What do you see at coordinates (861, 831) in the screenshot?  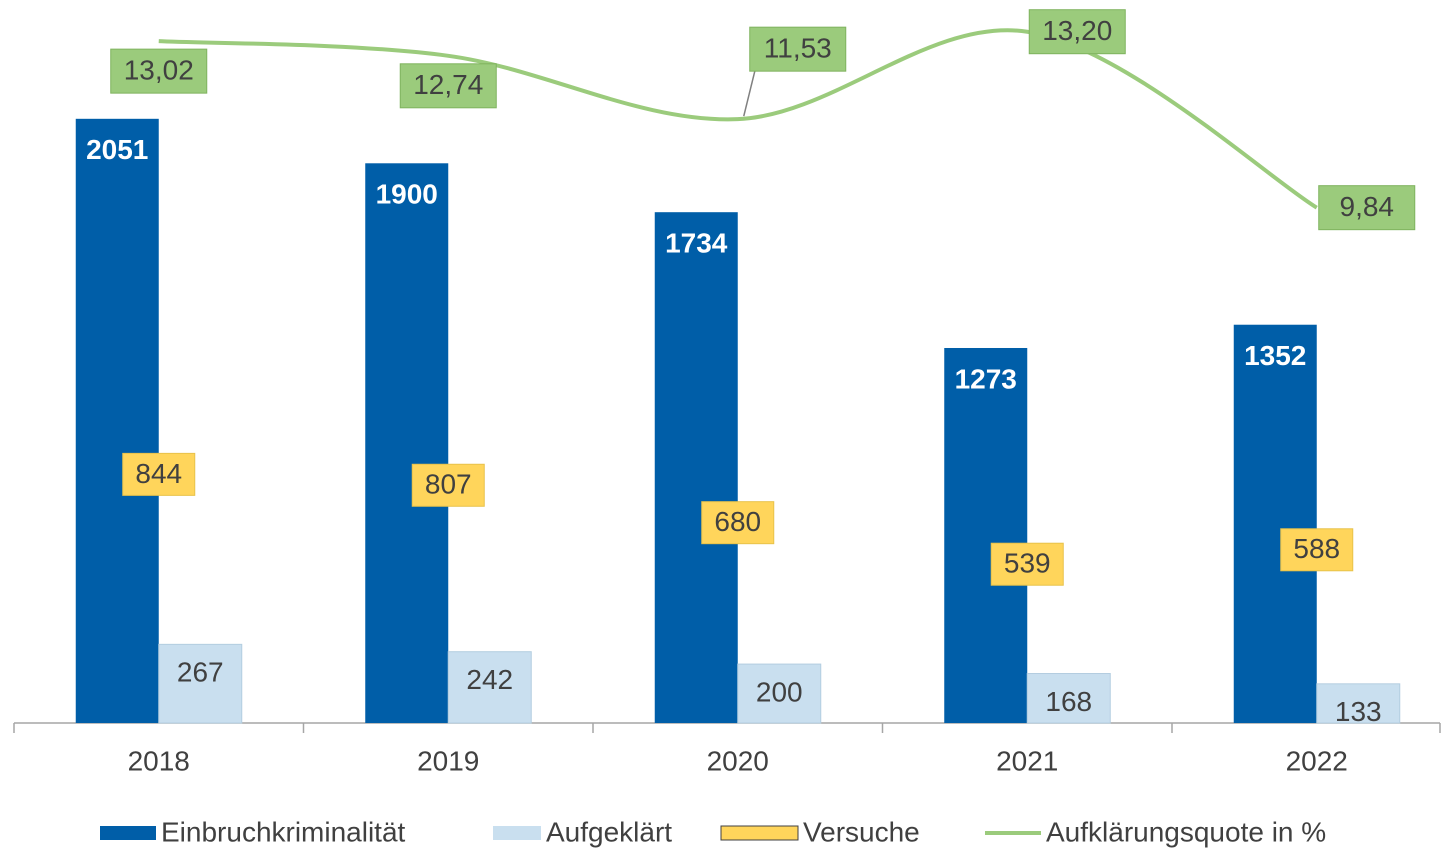 I see `legend-label: Versuche` at bounding box center [861, 831].